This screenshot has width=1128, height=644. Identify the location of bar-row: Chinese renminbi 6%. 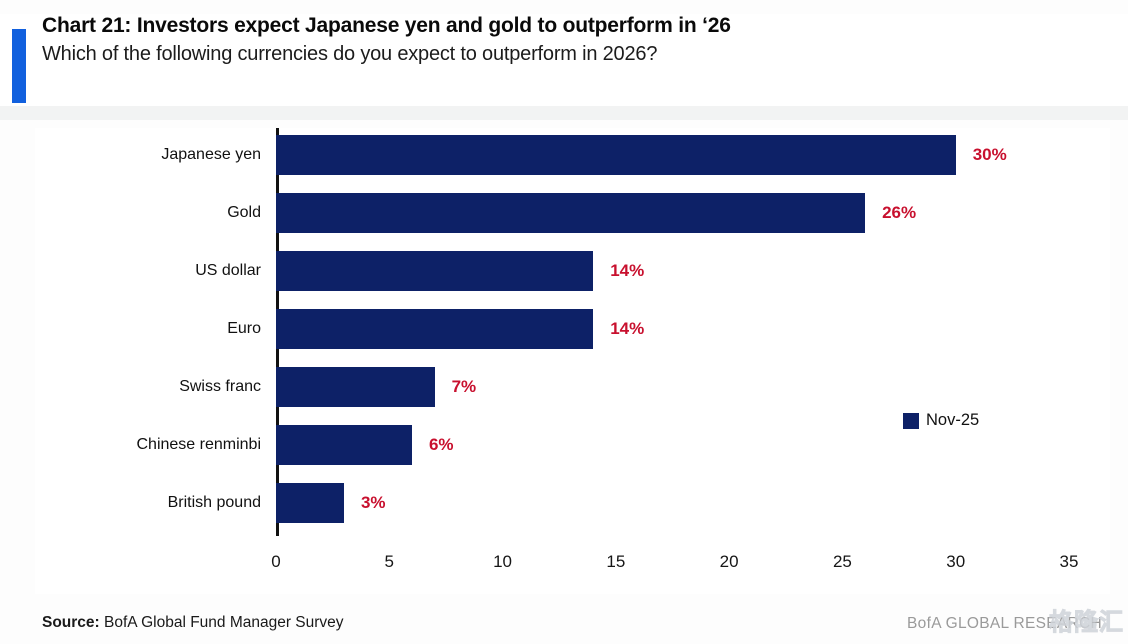
(572, 445).